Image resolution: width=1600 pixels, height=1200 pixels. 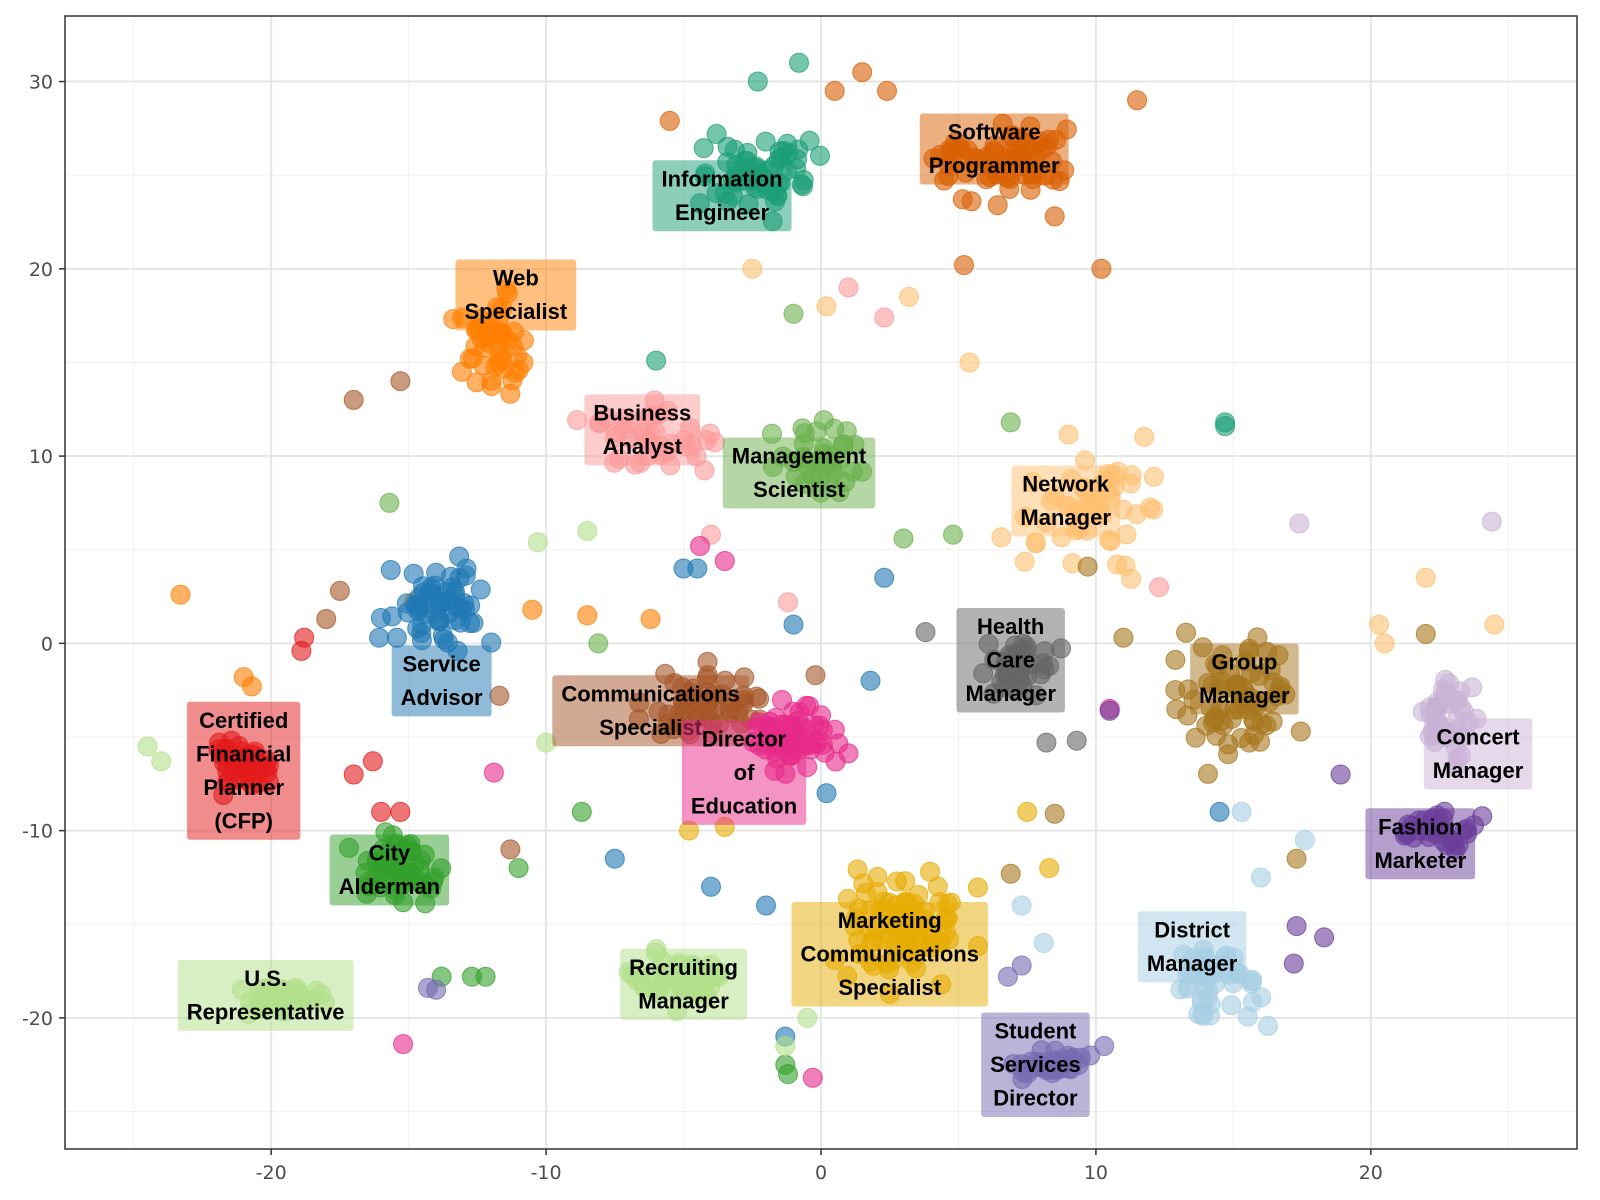 I want to click on cluster-label-line: of, so click(x=744, y=772).